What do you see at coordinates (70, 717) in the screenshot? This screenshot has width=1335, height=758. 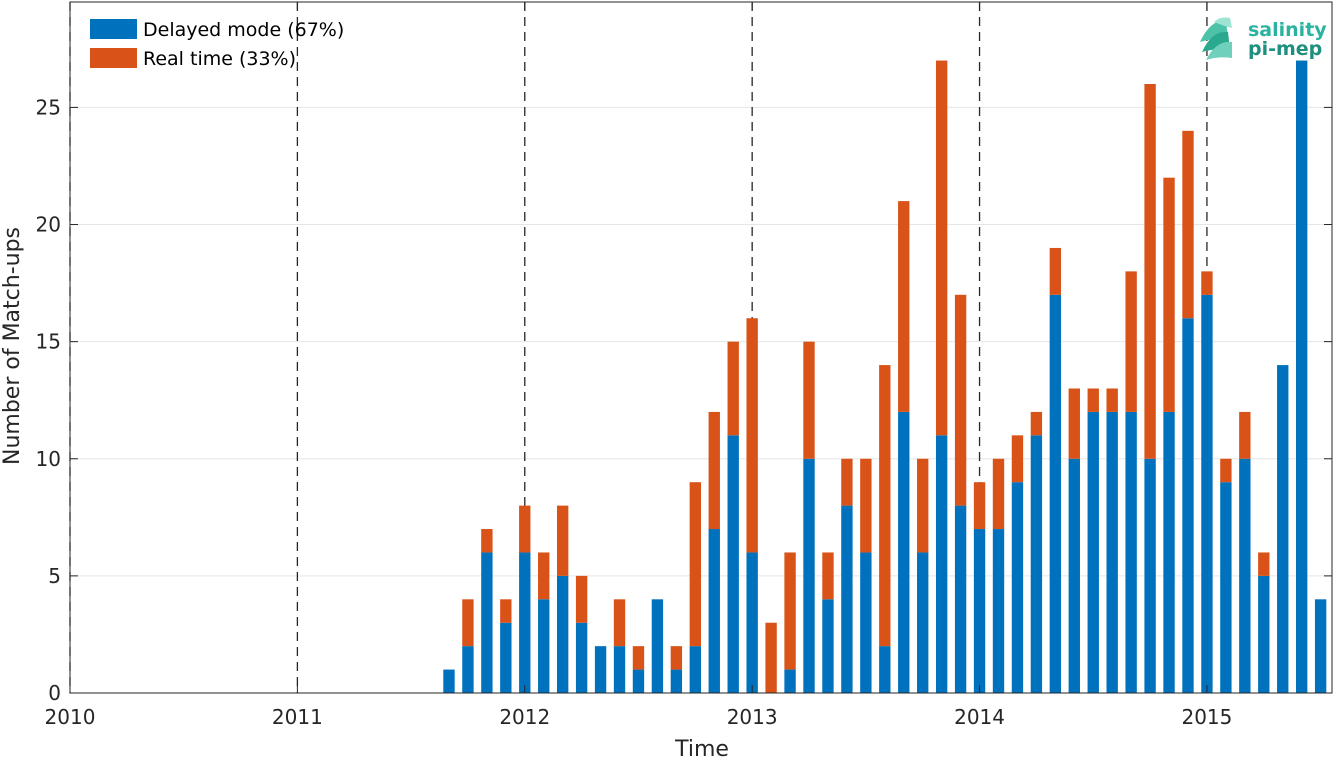 I see `x-tick-label: 2010` at bounding box center [70, 717].